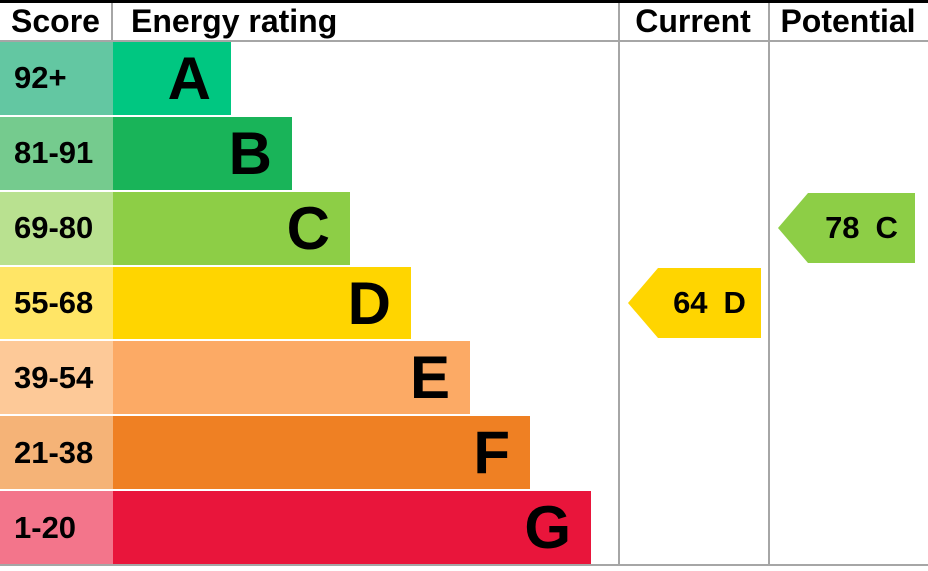 This screenshot has width=928, height=571. Describe the element at coordinates (464, 41) in the screenshot. I see `header-underline` at that location.